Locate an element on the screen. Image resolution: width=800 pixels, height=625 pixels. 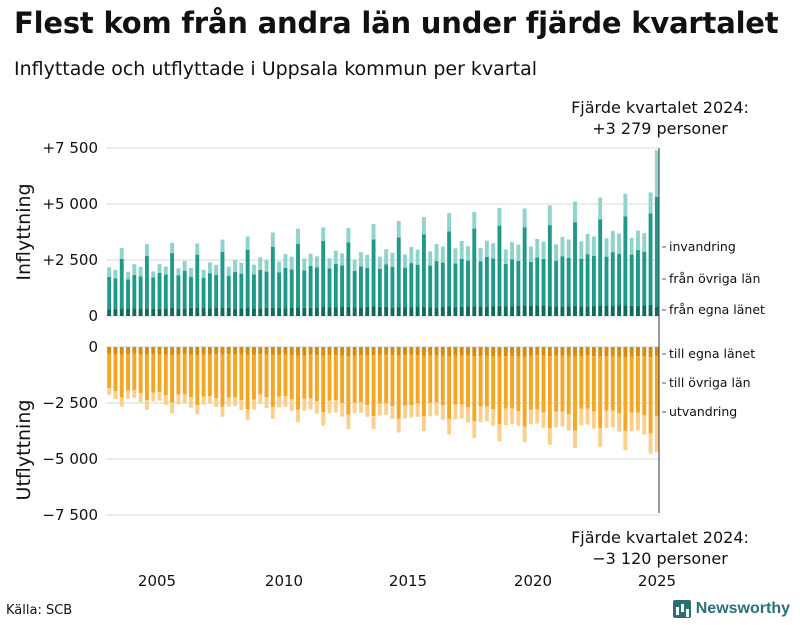
brand-name: Newsworthy is located at coordinates (742, 608).